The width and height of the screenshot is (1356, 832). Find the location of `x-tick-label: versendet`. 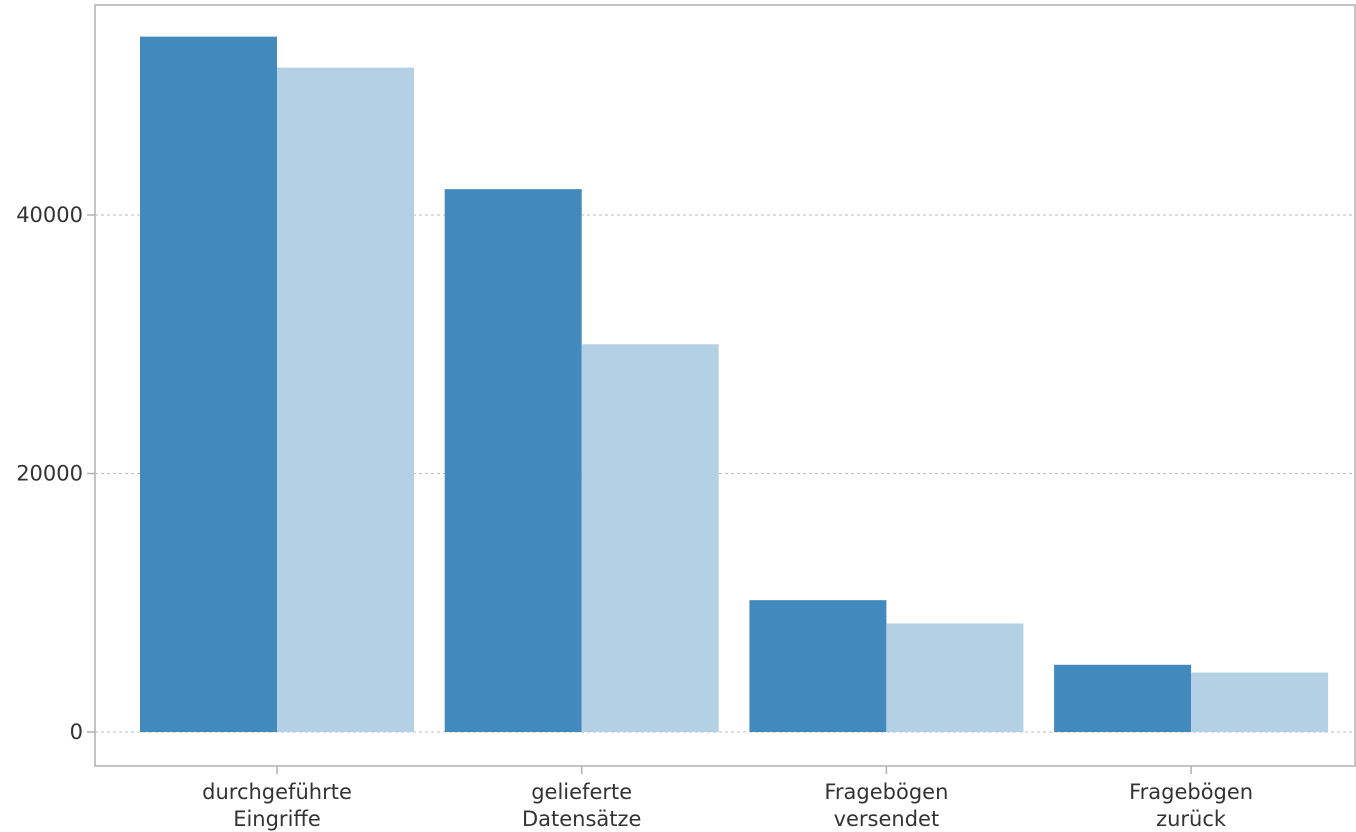

x-tick-label: versendet is located at coordinates (887, 819).